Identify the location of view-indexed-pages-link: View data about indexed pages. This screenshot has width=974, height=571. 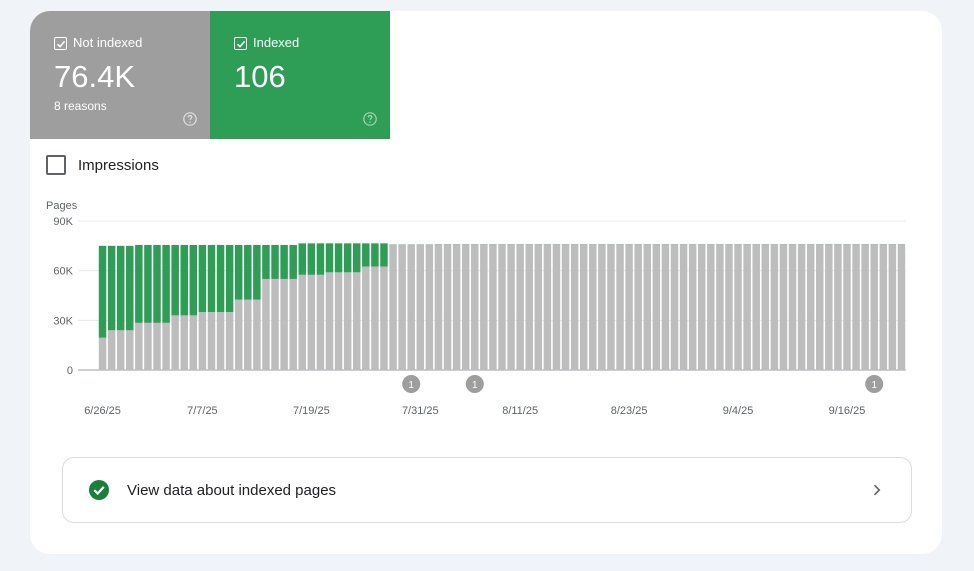
(487, 490).